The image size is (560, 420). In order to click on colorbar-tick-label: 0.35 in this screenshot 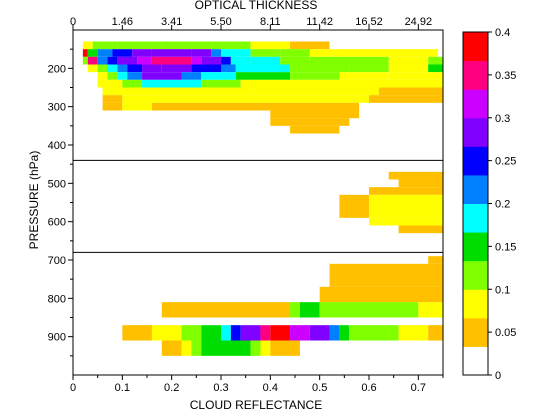, I will do `click(505, 76)`.